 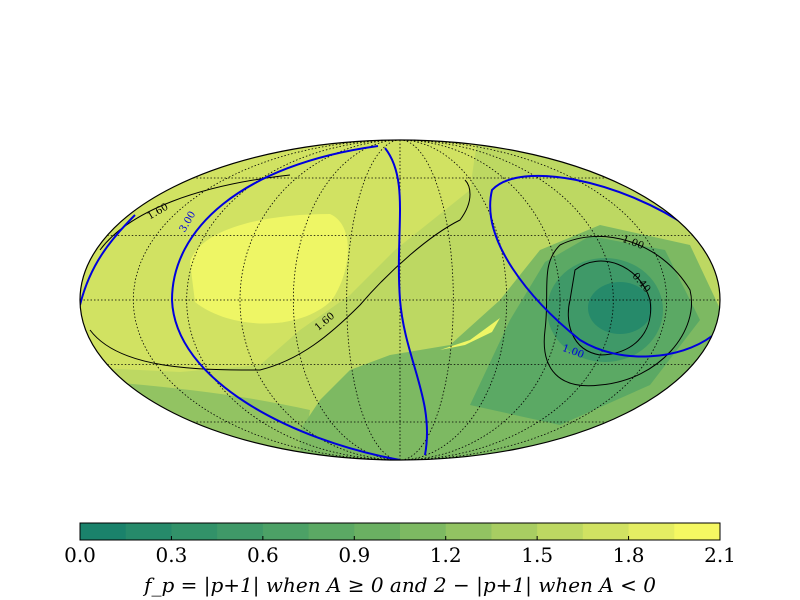 What do you see at coordinates (537, 555) in the screenshot?
I see `colorbar-tick-label: 1.5` at bounding box center [537, 555].